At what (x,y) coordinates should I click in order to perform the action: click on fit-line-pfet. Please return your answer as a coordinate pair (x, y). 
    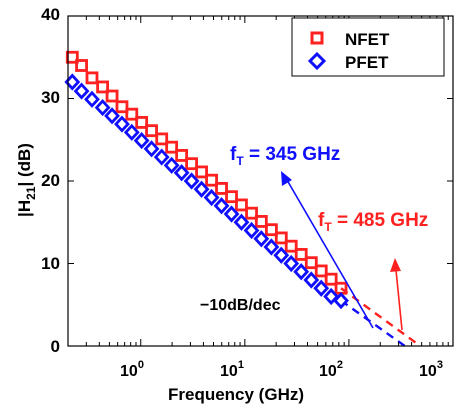
    Looking at the image, I should click on (373, 323).